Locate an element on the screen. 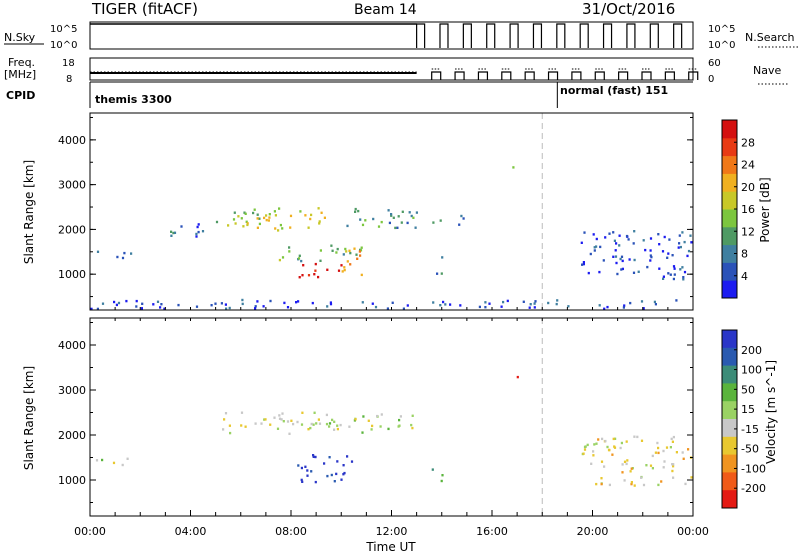 The width and height of the screenshot is (800, 554). cpid-mode-2: normal (fast) 151 is located at coordinates (614, 90).